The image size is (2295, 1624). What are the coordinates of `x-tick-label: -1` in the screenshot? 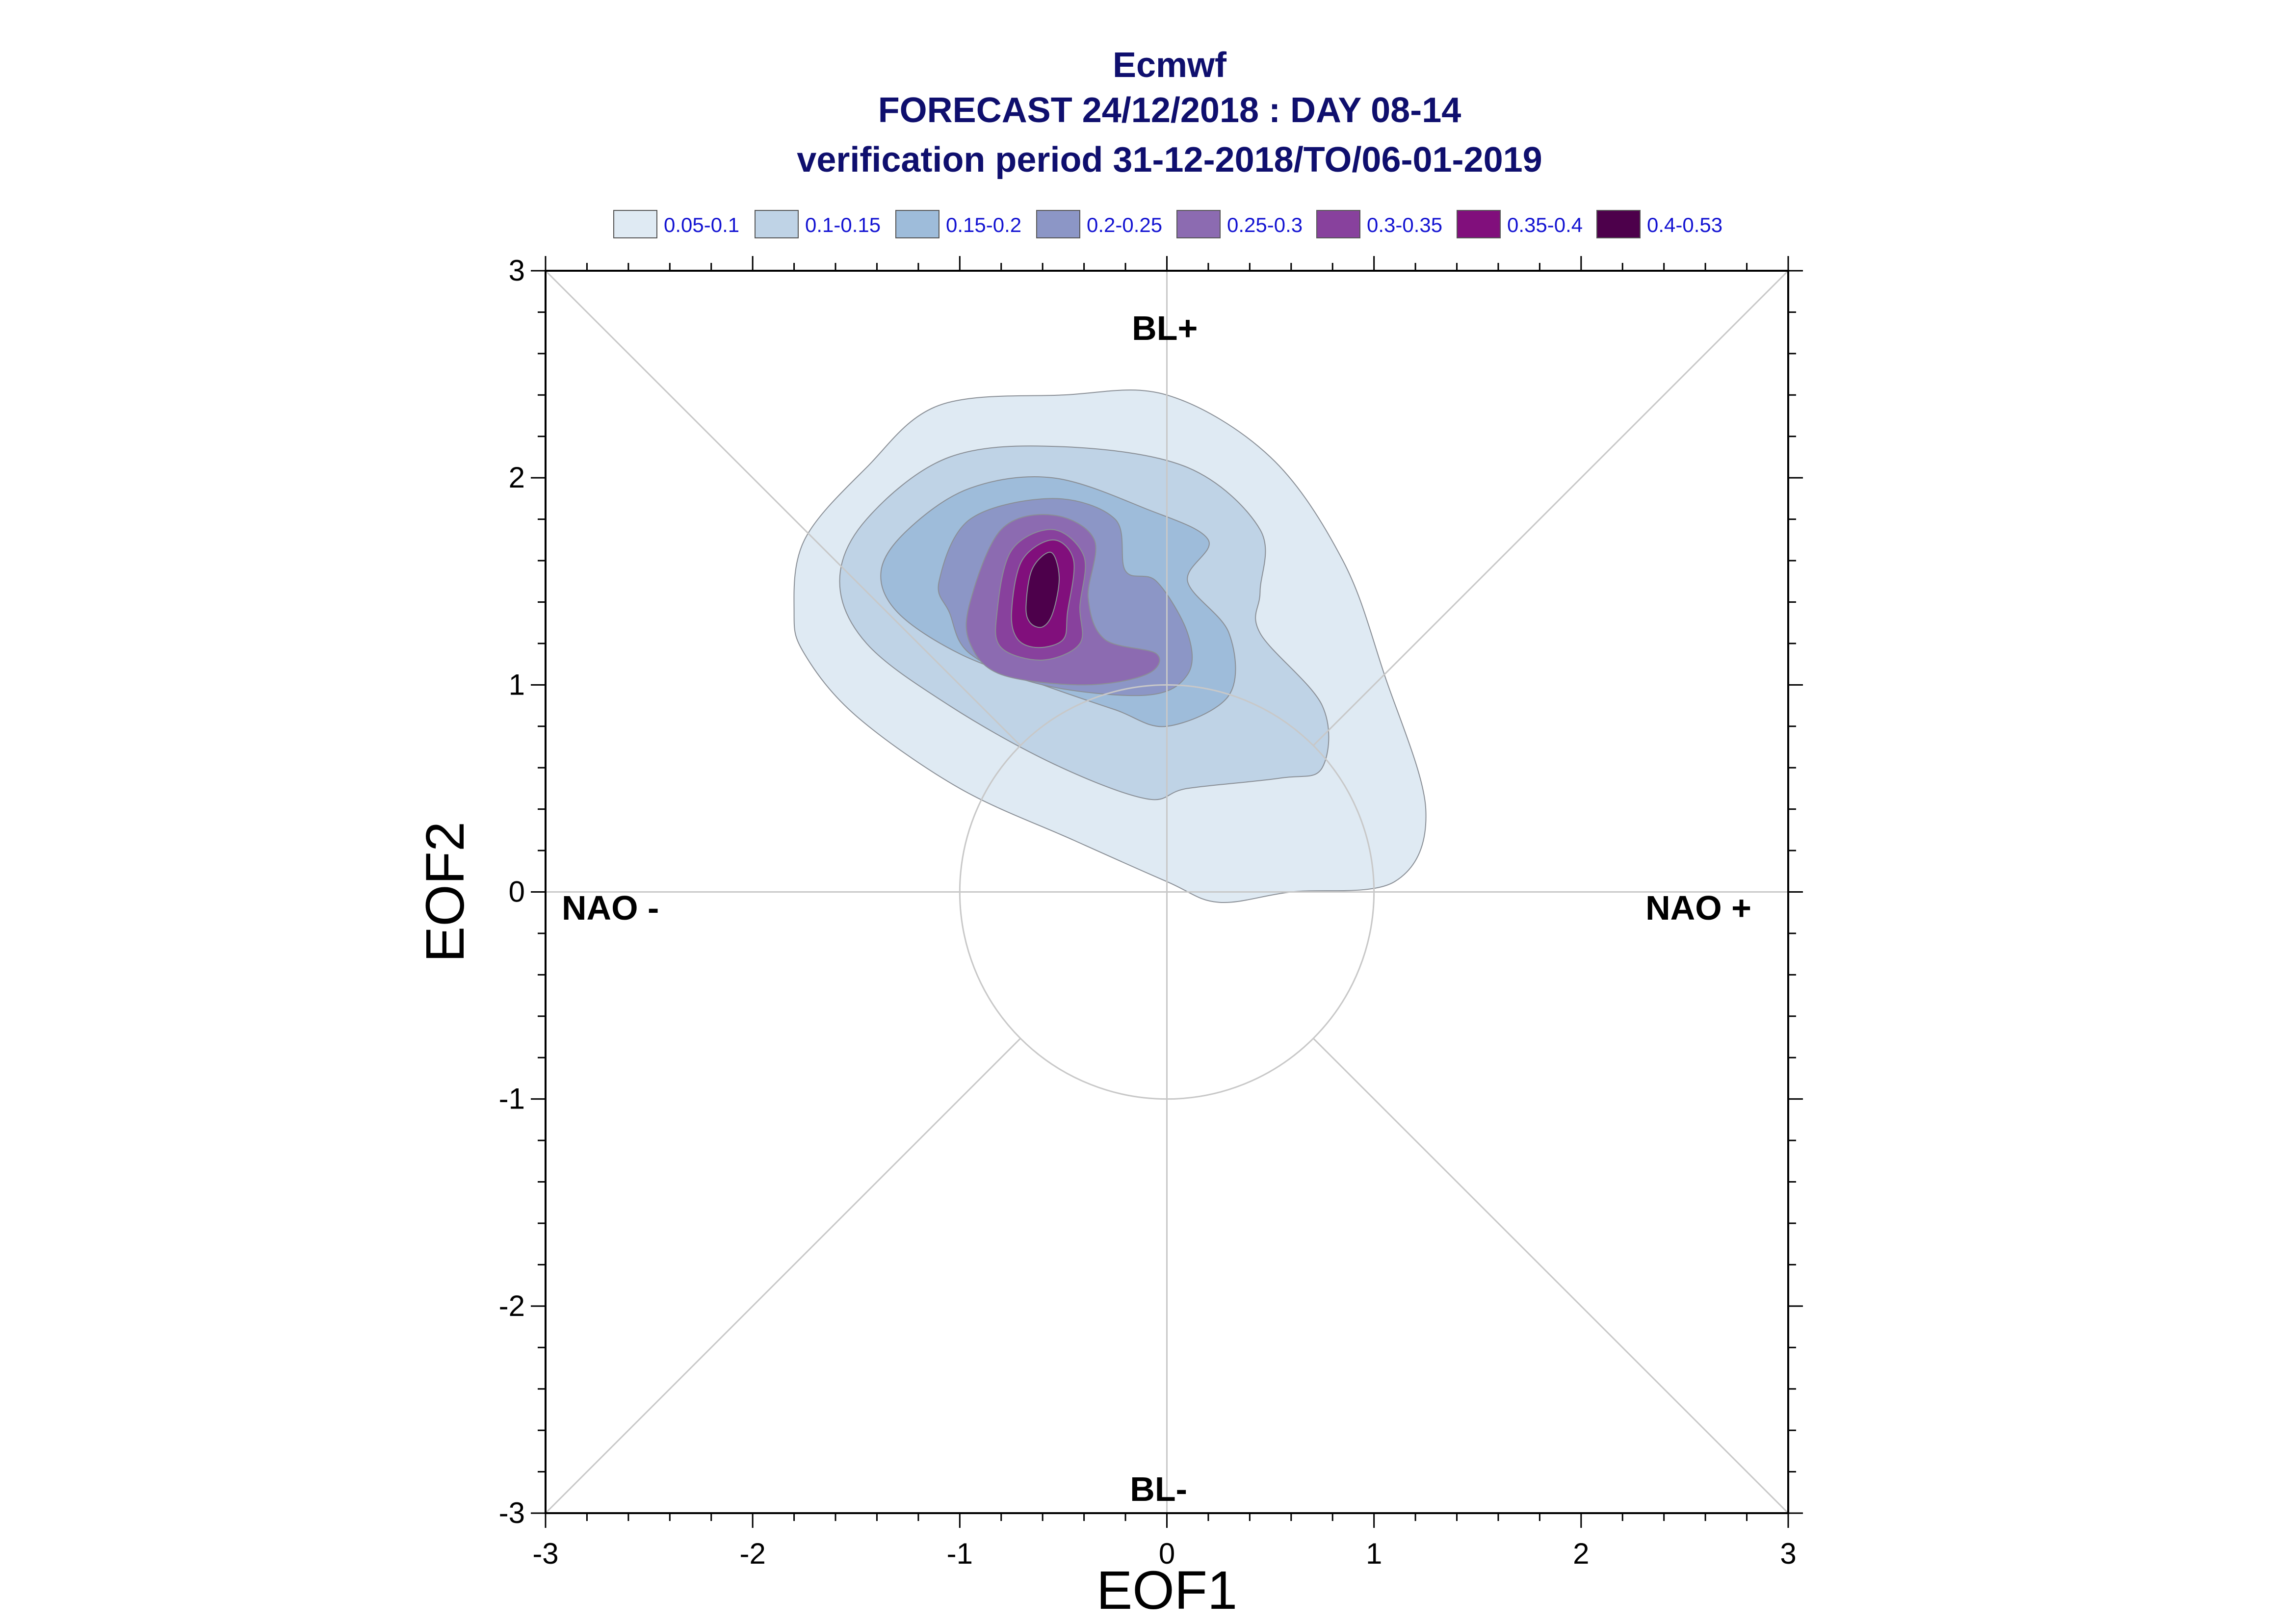 It's located at (960, 1553).